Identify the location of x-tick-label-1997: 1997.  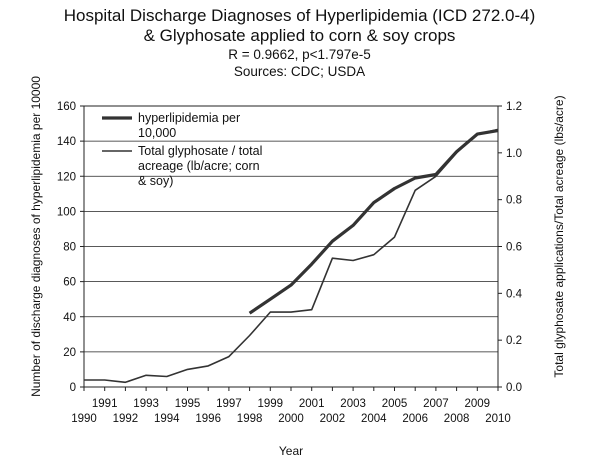
(229, 404).